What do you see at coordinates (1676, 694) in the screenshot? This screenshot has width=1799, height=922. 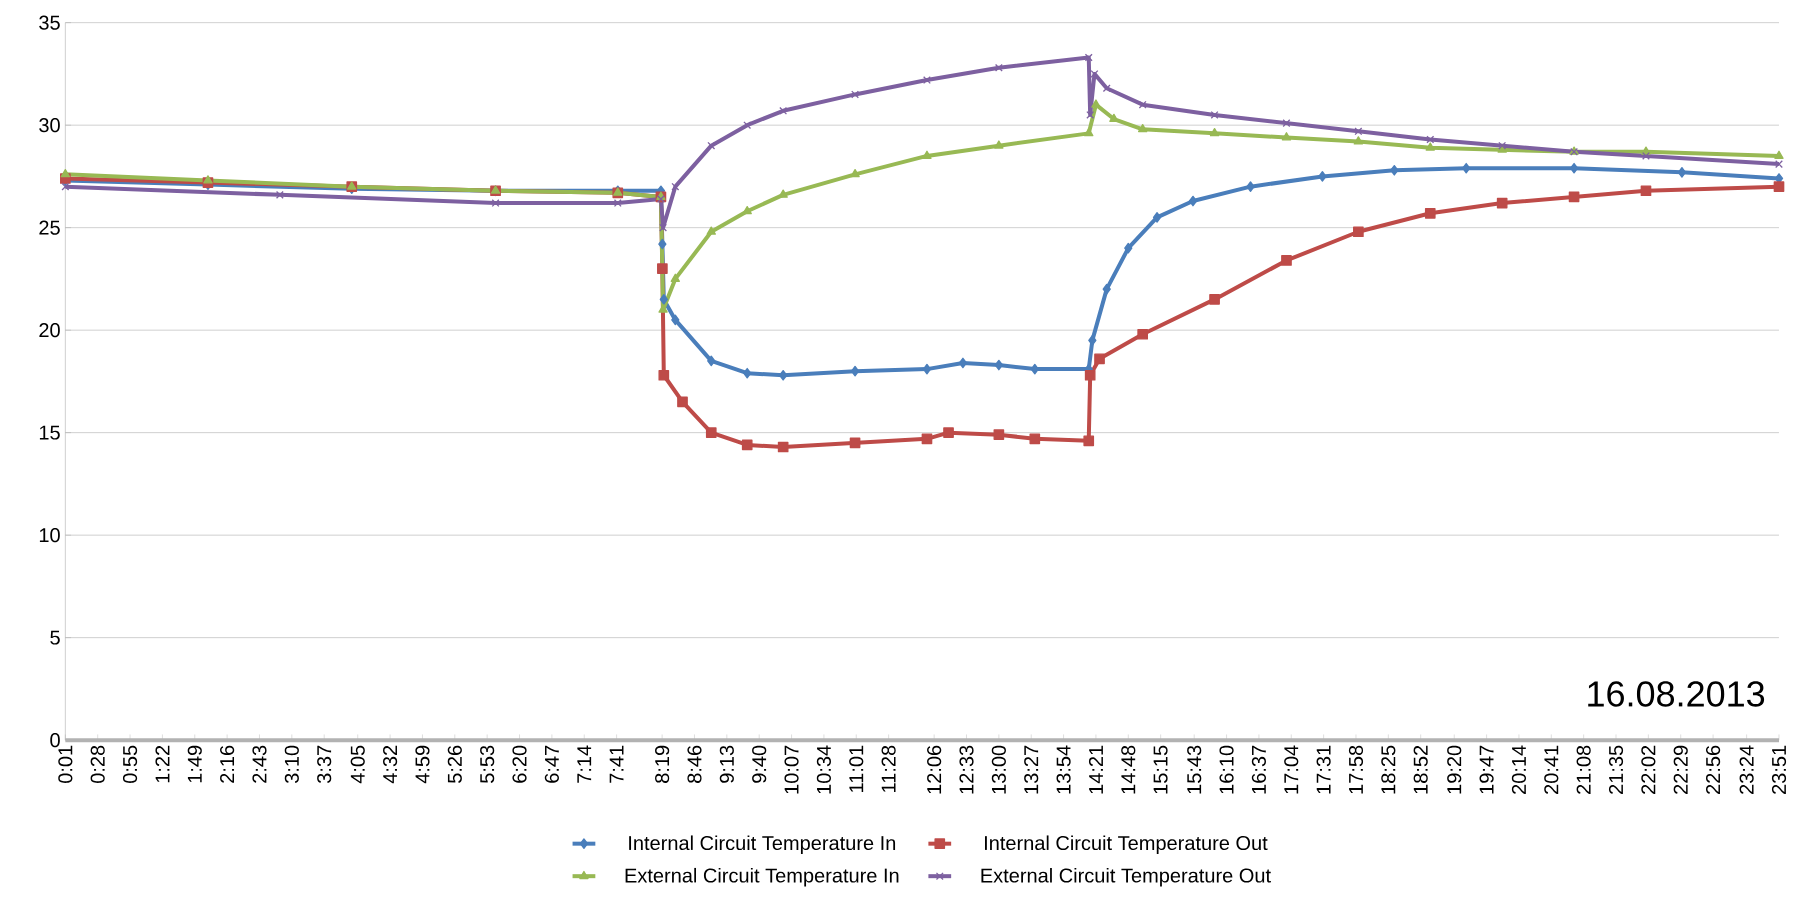 I see `annotation: 16.08.2013` at bounding box center [1676, 694].